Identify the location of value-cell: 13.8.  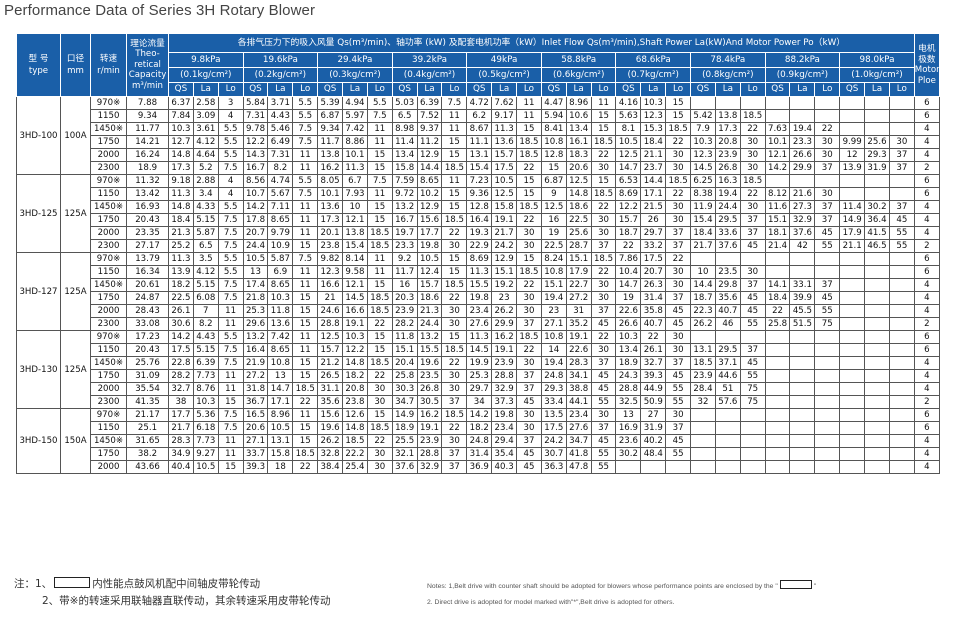
(330, 155).